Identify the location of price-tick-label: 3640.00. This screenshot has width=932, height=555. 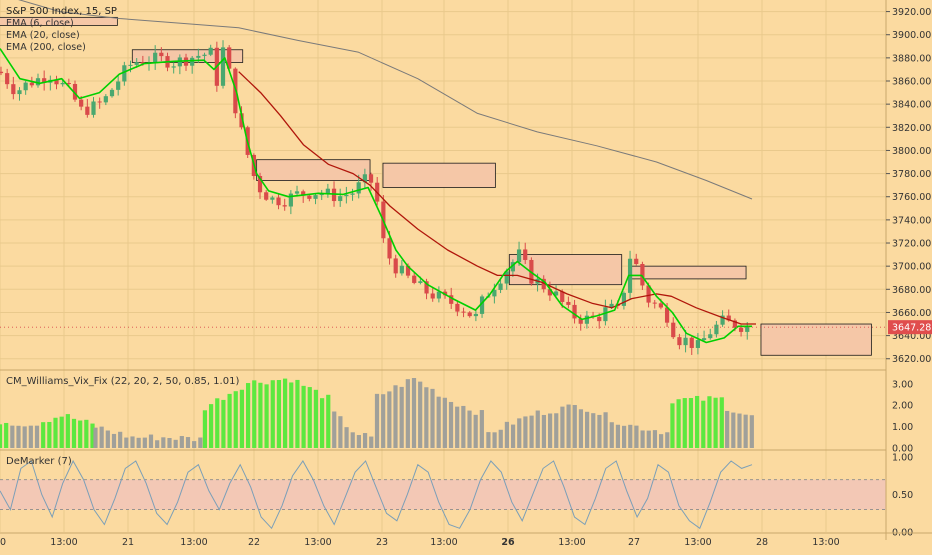
(911, 336).